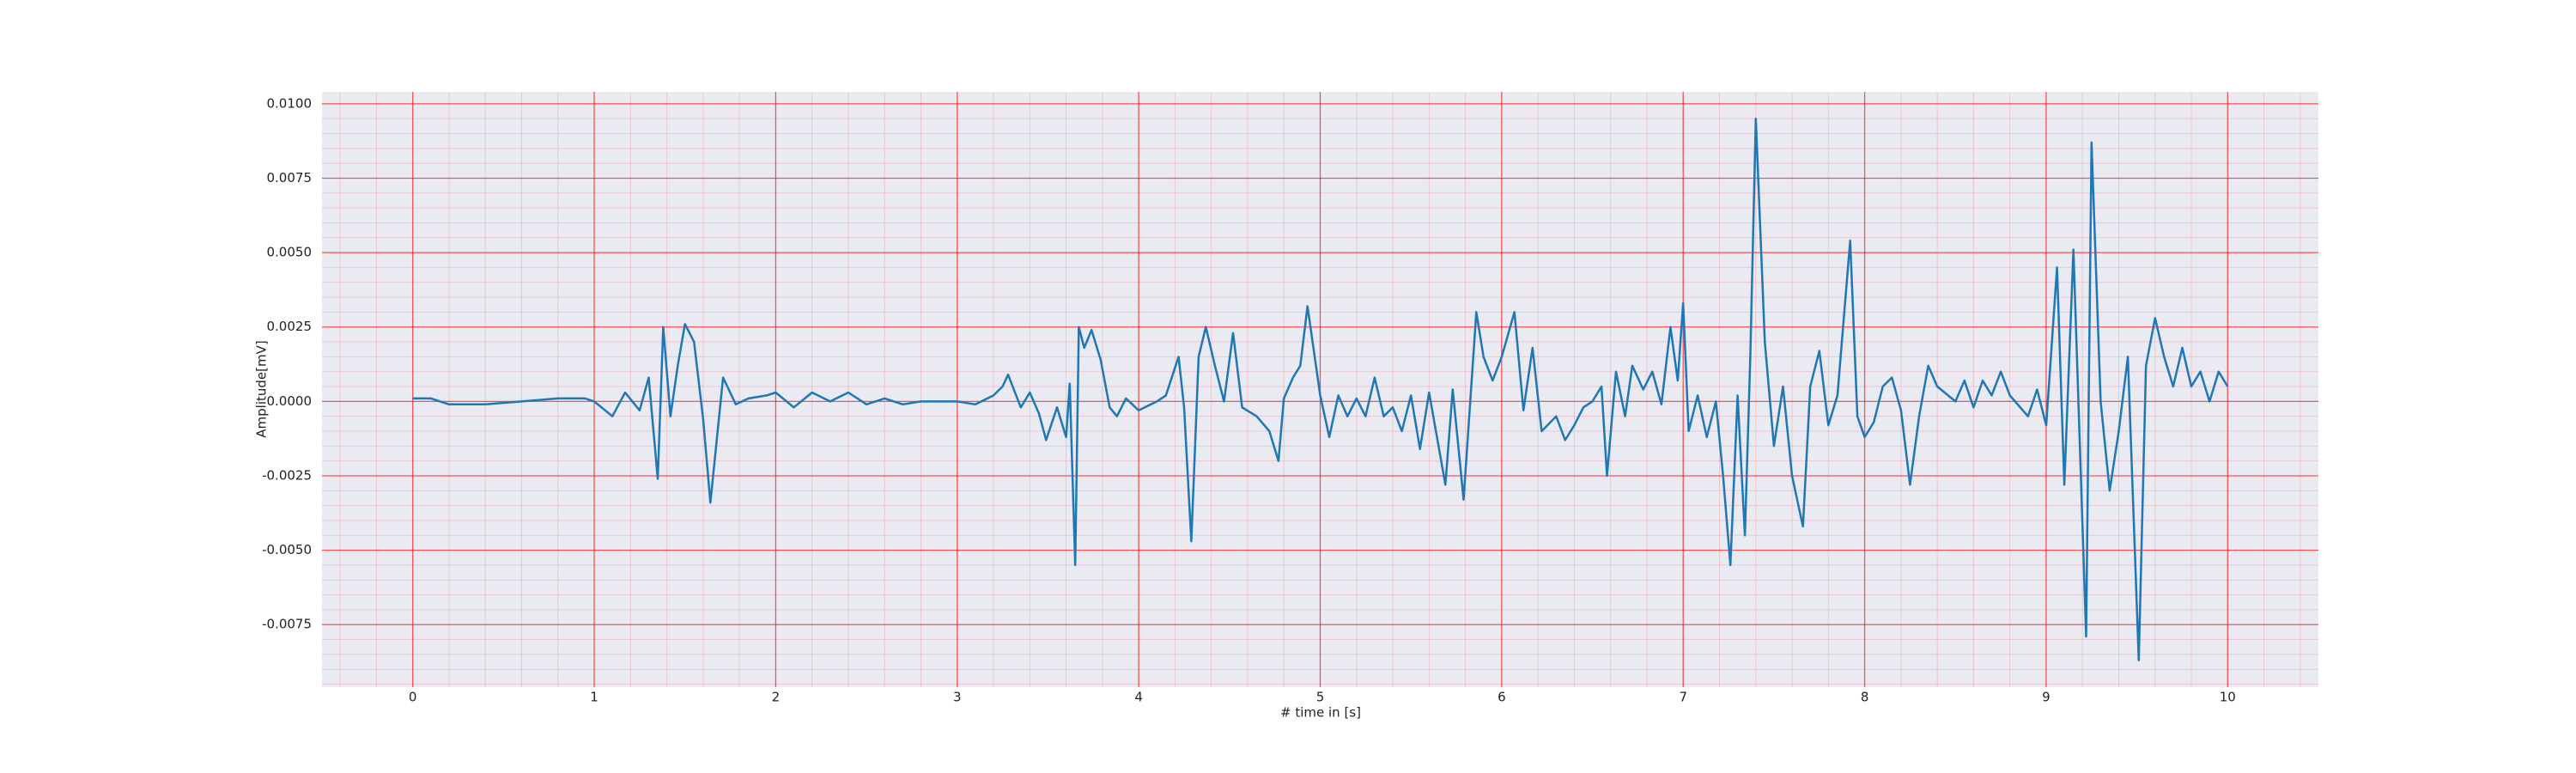  Describe the element at coordinates (287, 475) in the screenshot. I see `y-tick-label: -0.0025` at that location.